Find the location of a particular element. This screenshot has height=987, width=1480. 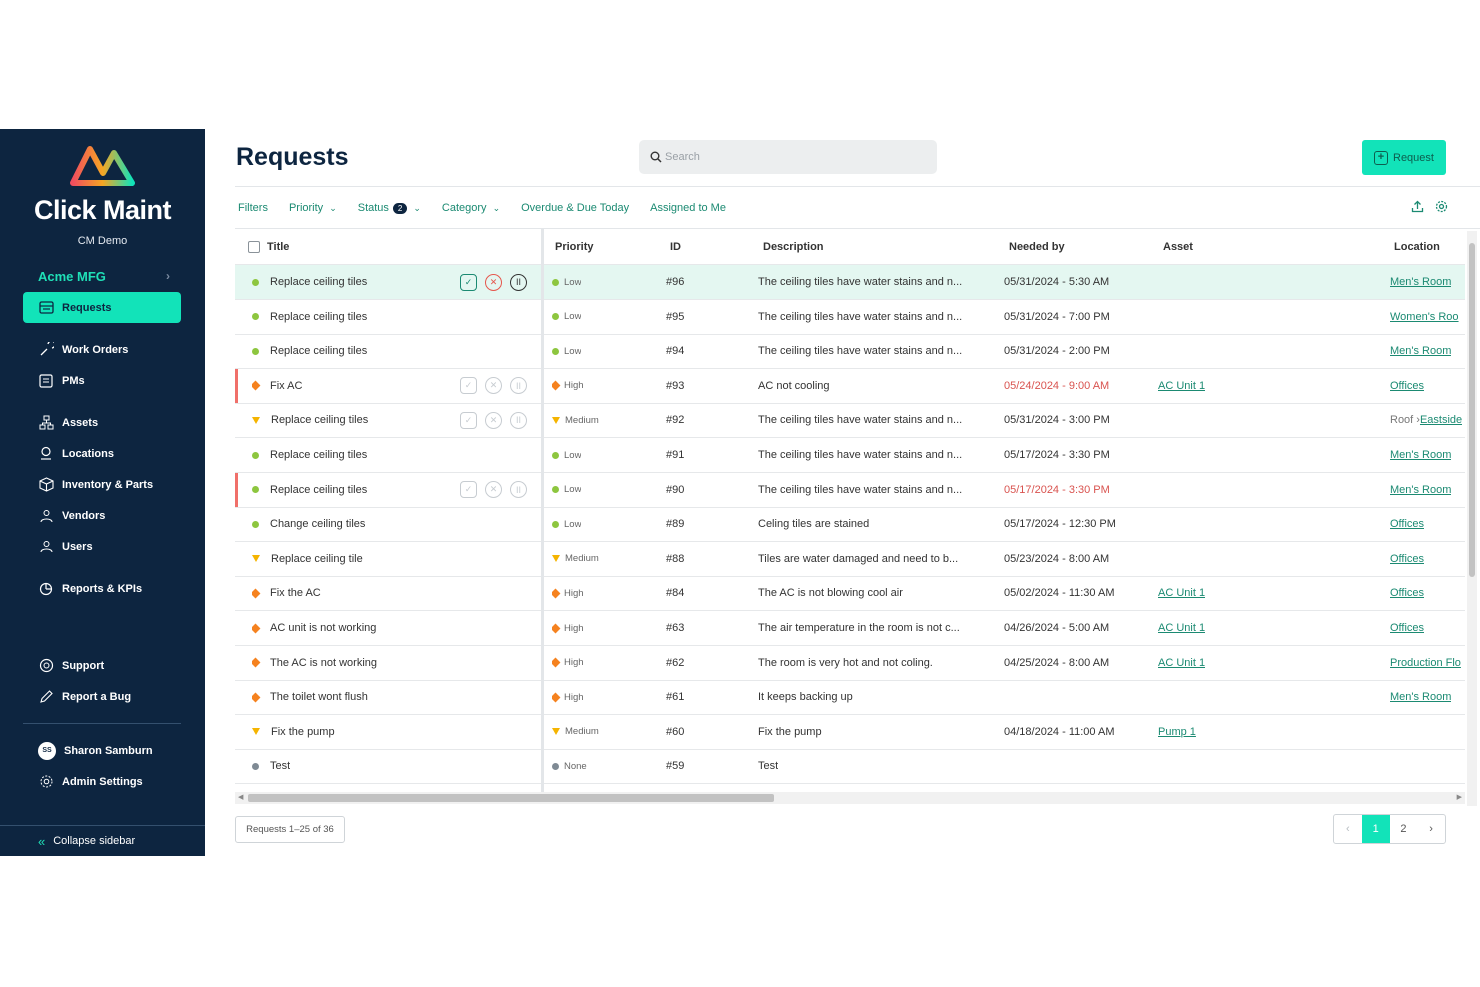

row-location: Women's Roo is located at coordinates (1424, 317).